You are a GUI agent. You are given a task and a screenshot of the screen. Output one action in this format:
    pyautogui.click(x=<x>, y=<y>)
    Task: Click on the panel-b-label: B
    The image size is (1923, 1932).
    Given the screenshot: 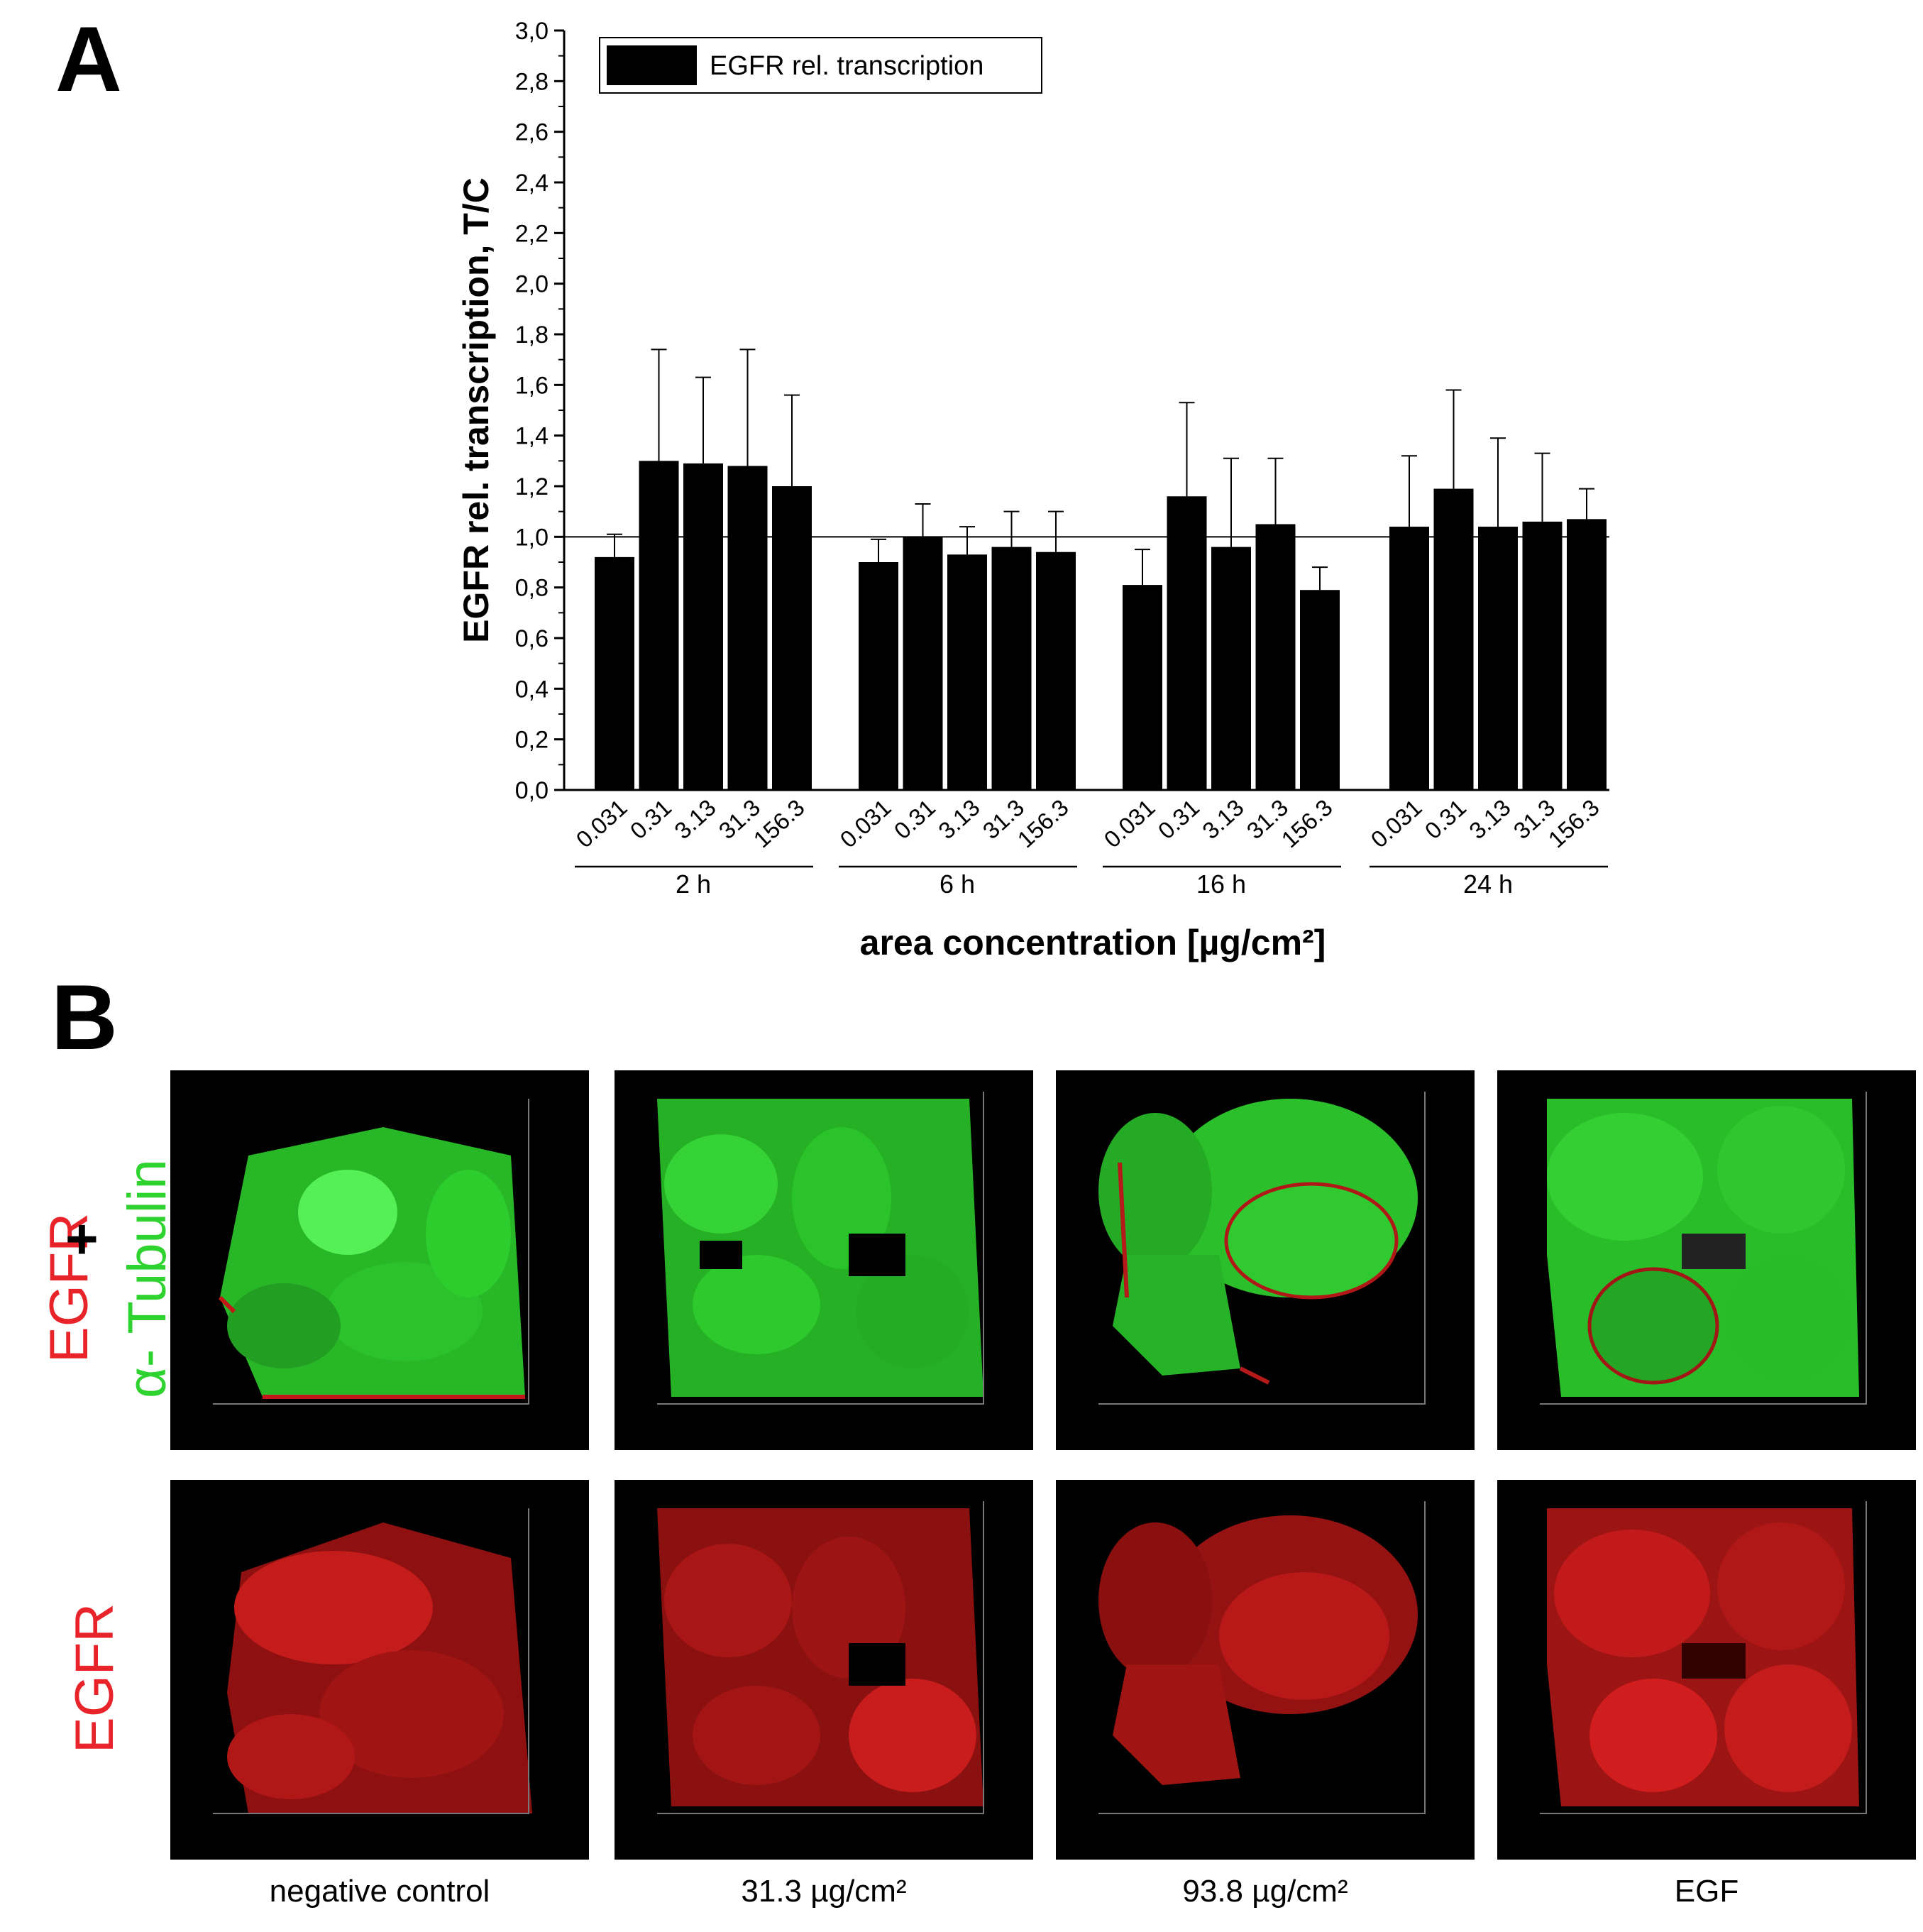 What is the action you would take?
    pyautogui.click(x=85, y=1017)
    